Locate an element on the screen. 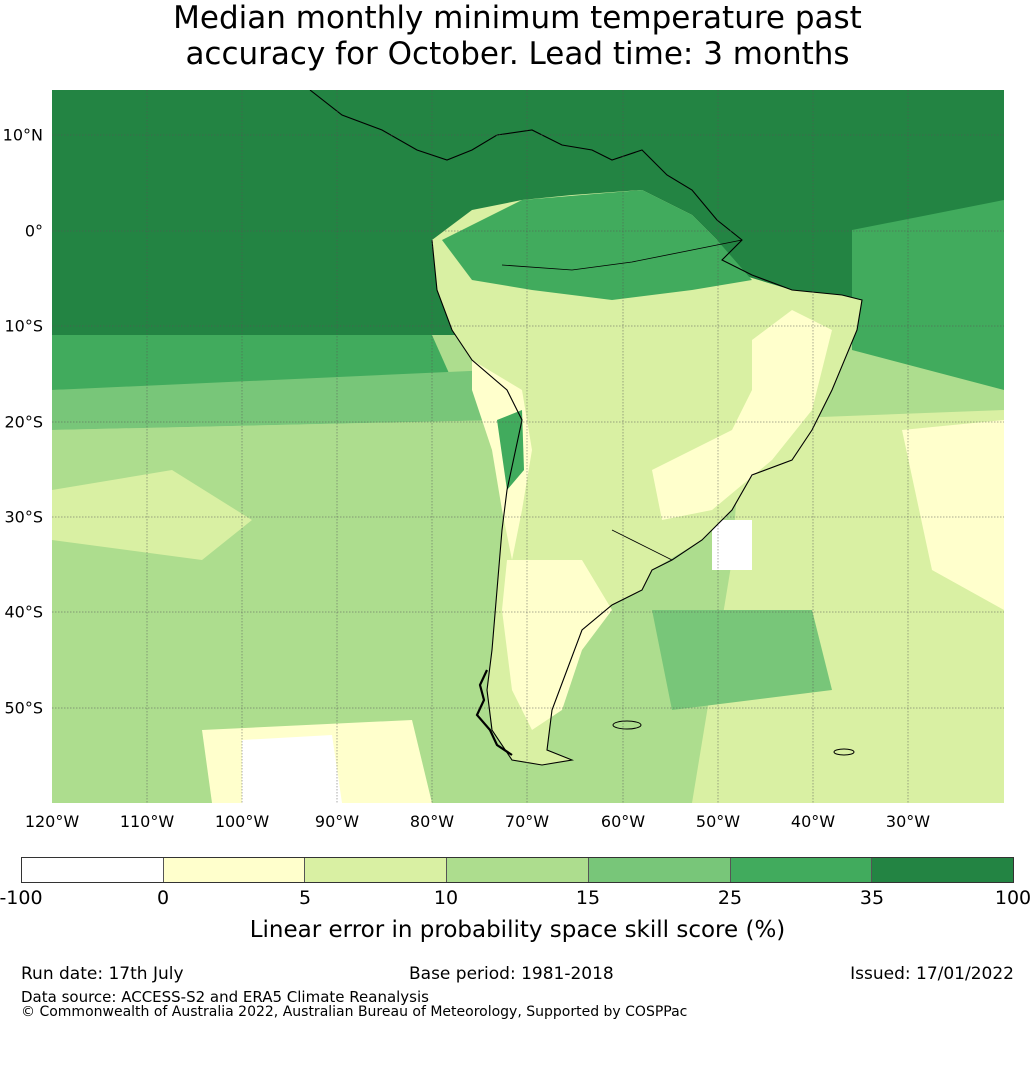 The height and width of the screenshot is (1065, 1035). ocean-band-atlantic-east is located at coordinates (928, 295).